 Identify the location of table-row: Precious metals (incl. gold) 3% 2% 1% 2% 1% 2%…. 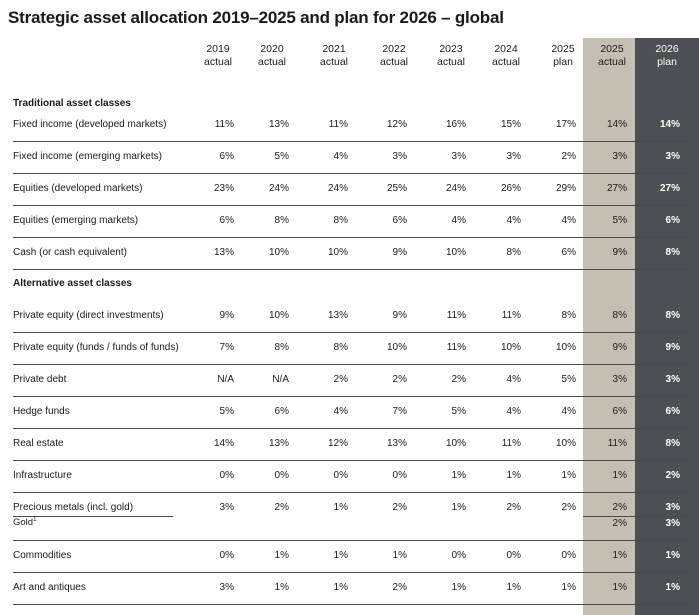
(349, 517).